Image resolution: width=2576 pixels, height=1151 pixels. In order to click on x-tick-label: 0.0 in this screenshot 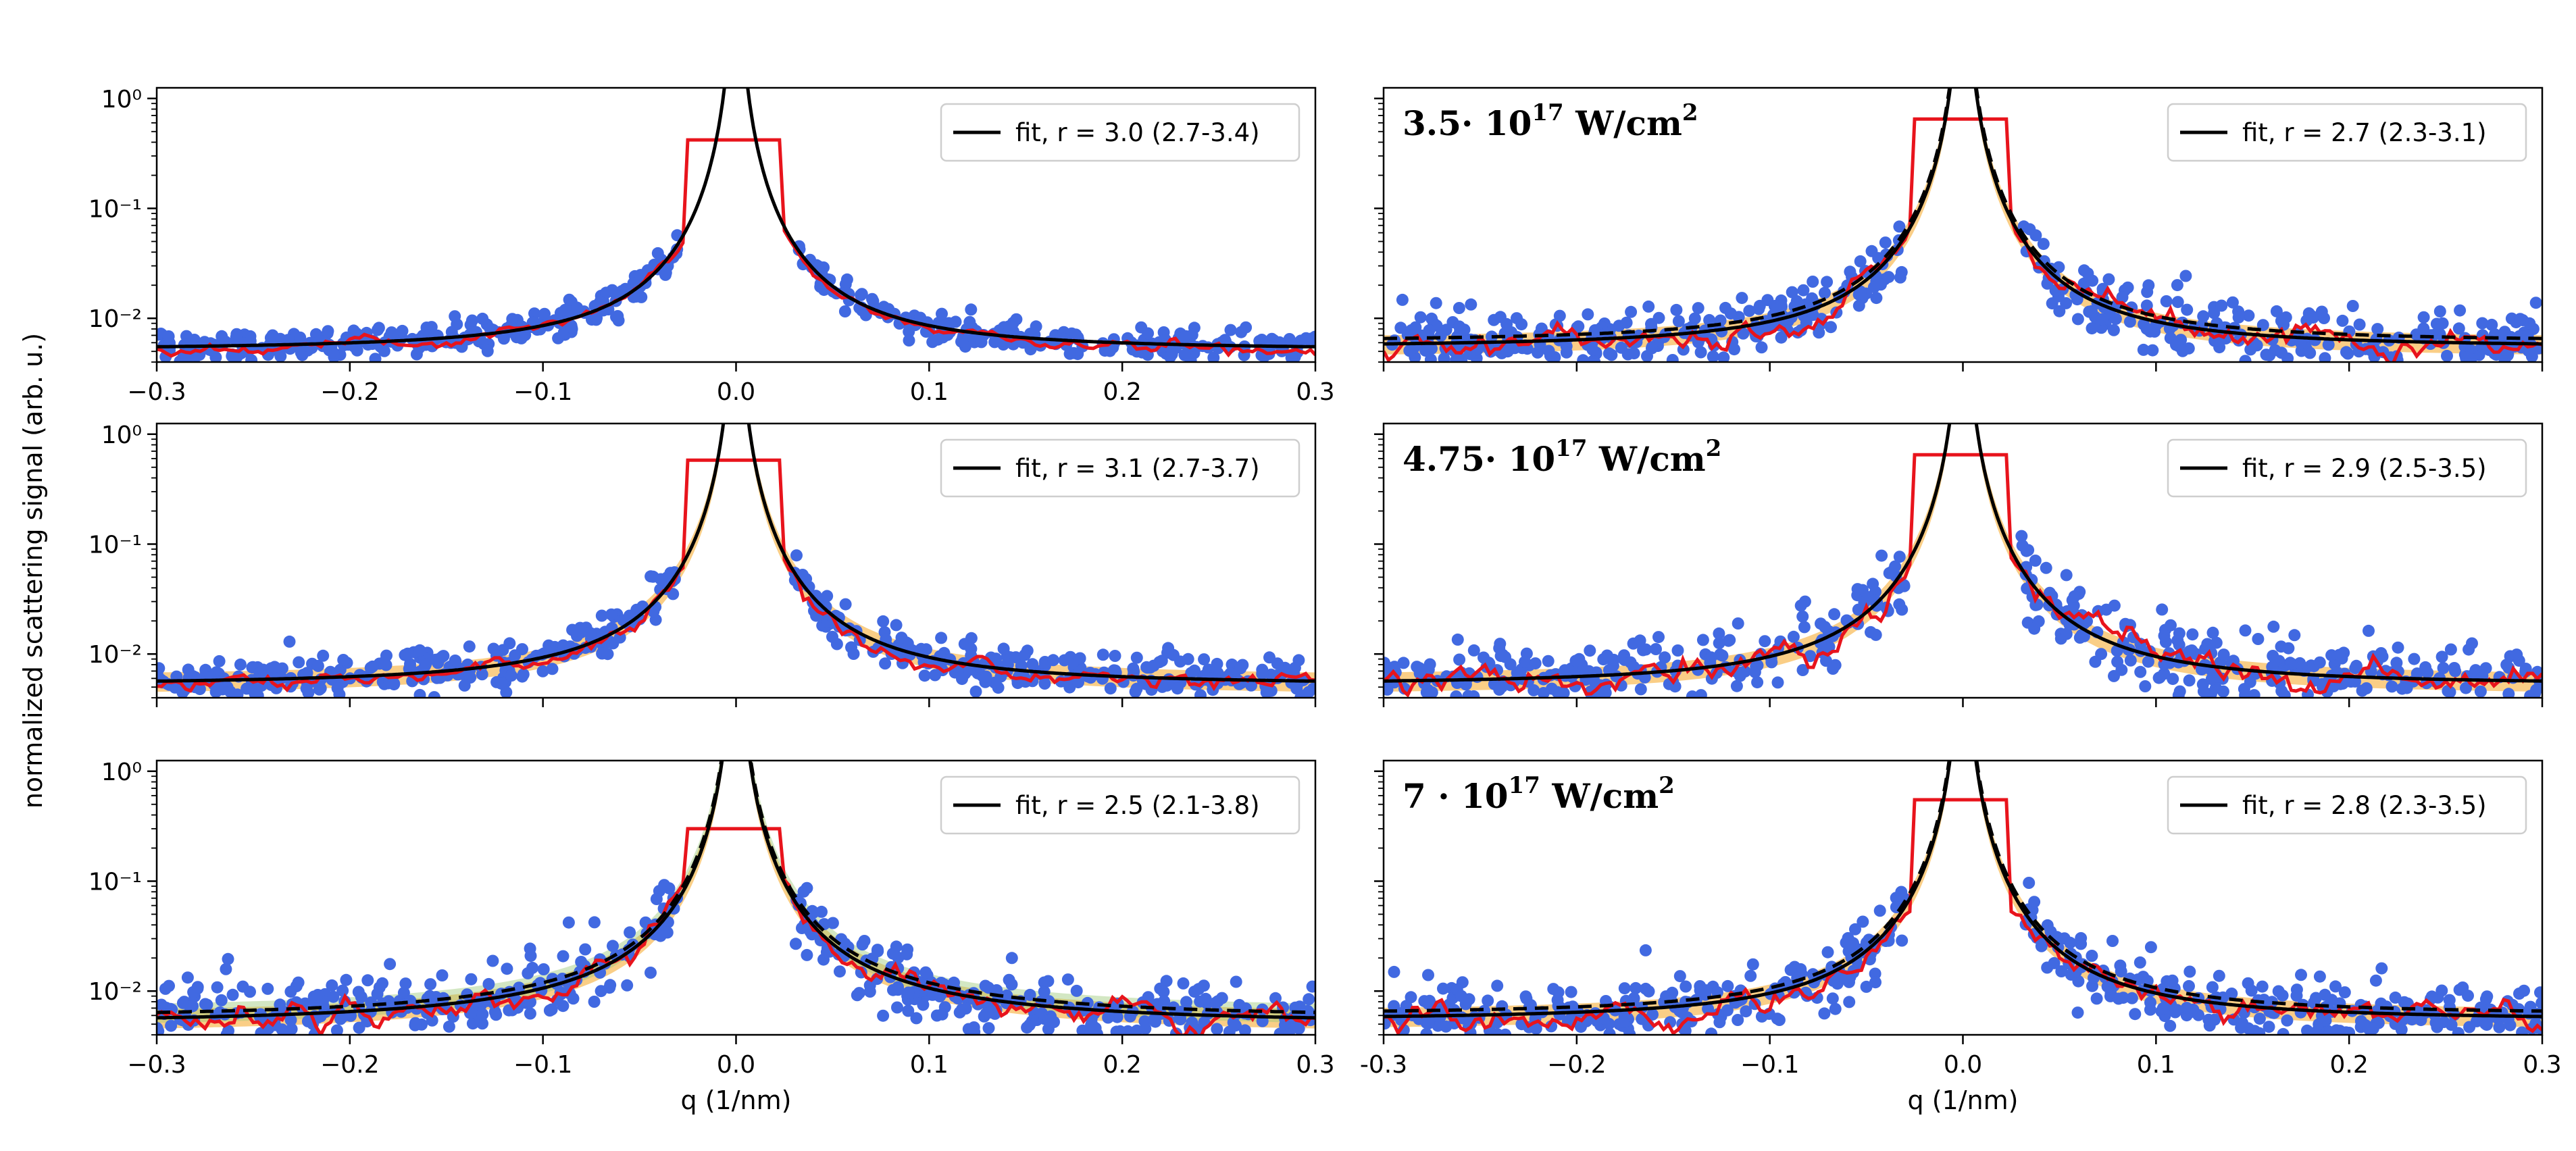, I will do `click(736, 392)`.